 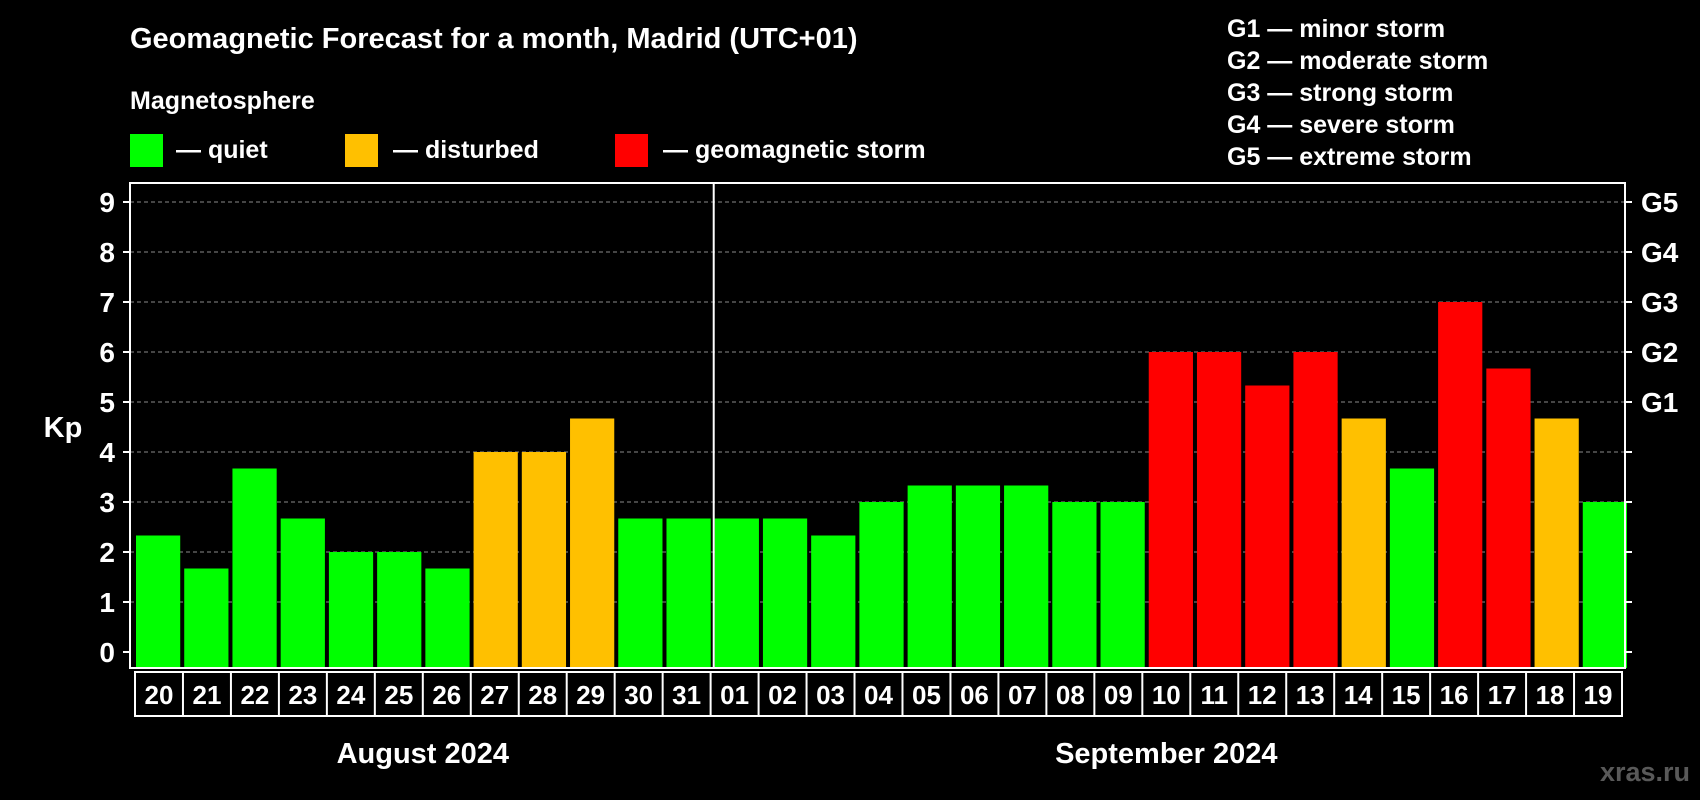 What do you see at coordinates (830, 695) in the screenshot?
I see `date-label: 03` at bounding box center [830, 695].